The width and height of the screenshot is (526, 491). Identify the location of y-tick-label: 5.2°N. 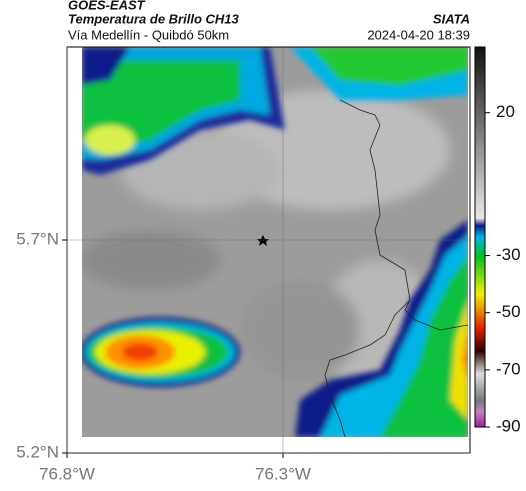
(37, 451).